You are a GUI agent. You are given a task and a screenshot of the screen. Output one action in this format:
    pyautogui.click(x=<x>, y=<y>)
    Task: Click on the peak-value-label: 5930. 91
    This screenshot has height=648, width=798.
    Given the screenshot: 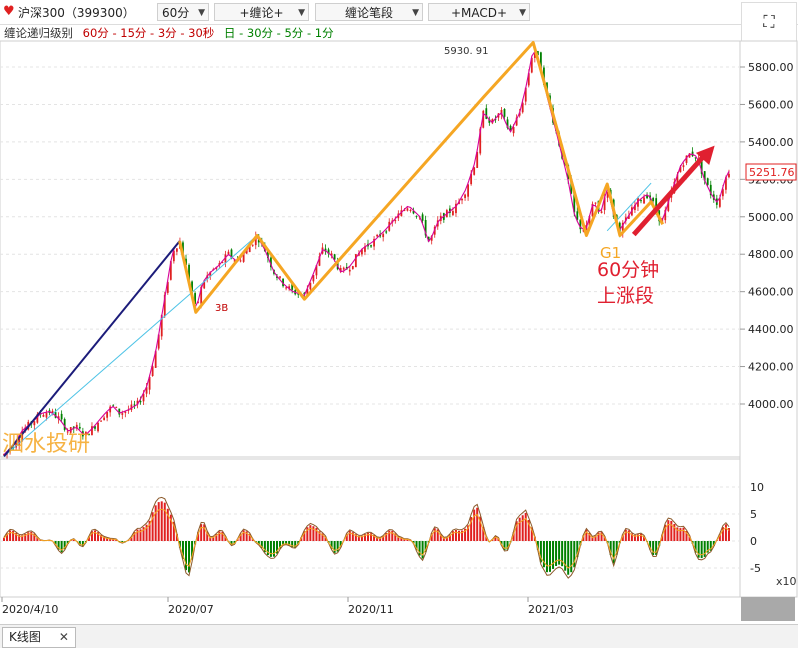 What is the action you would take?
    pyautogui.click(x=466, y=51)
    